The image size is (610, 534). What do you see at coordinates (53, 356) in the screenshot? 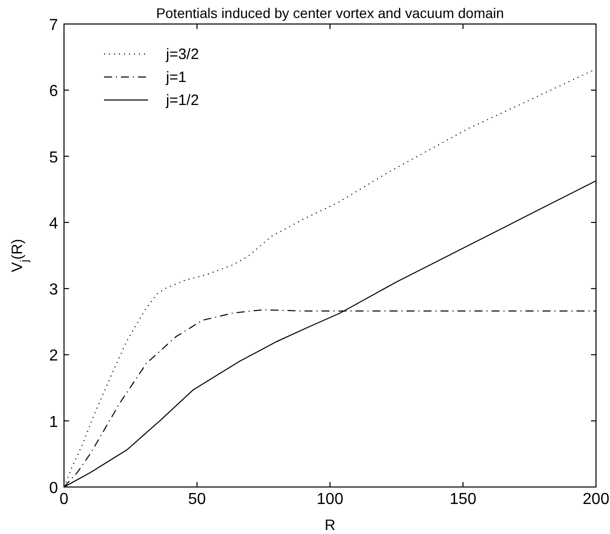
I see `y-tick-label: 2` at bounding box center [53, 356].